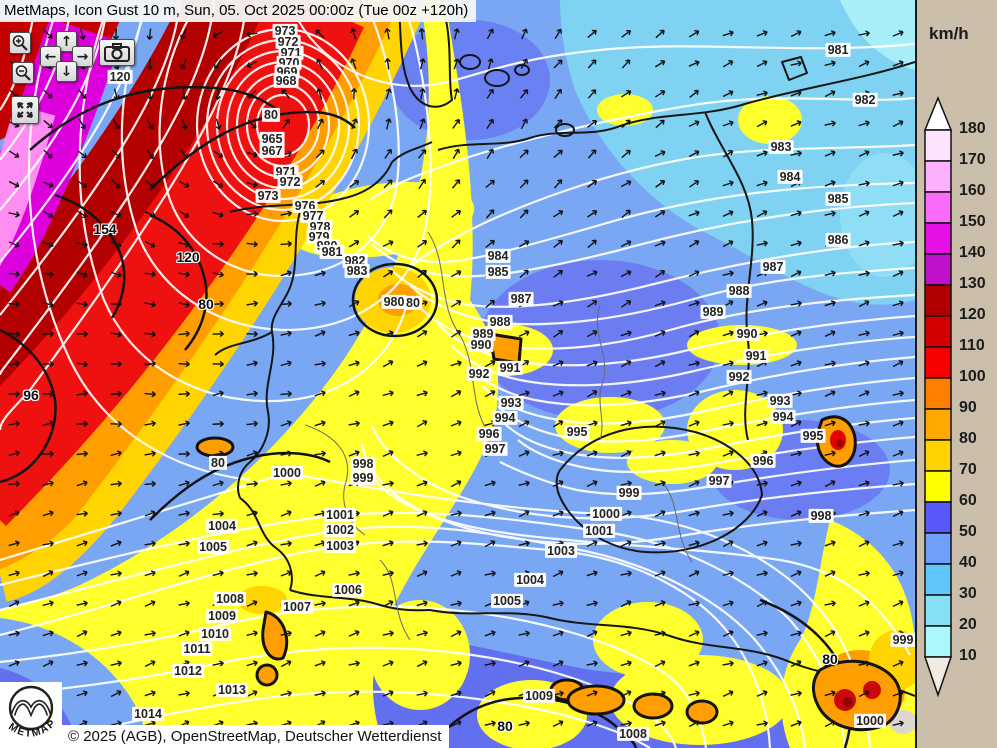  I want to click on isobar-label: 995, so click(577, 432).